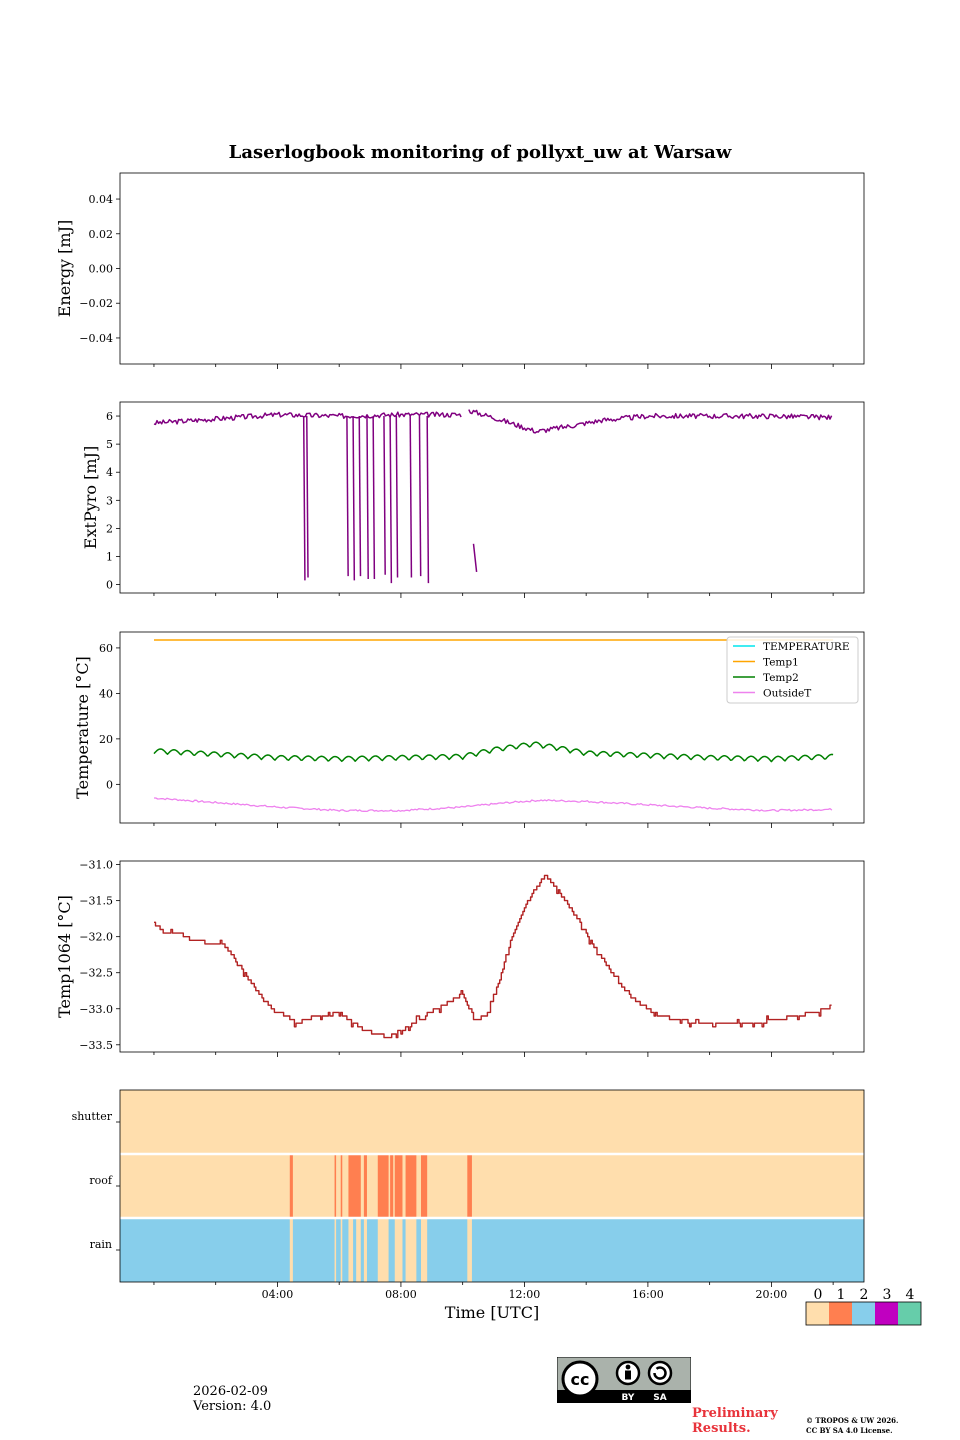 This screenshot has width=960, height=1440. I want to click on temp1064-line, so click(493, 956).